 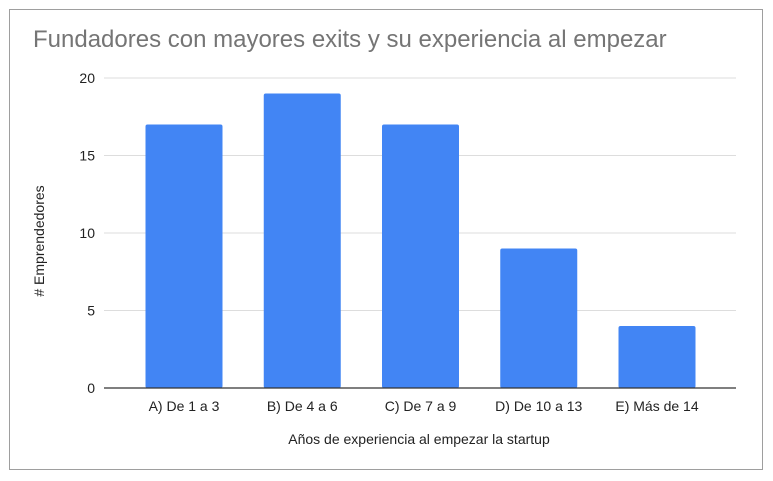 What do you see at coordinates (421, 406) in the screenshot?
I see `x-tick-label: C) De 7 a 9` at bounding box center [421, 406].